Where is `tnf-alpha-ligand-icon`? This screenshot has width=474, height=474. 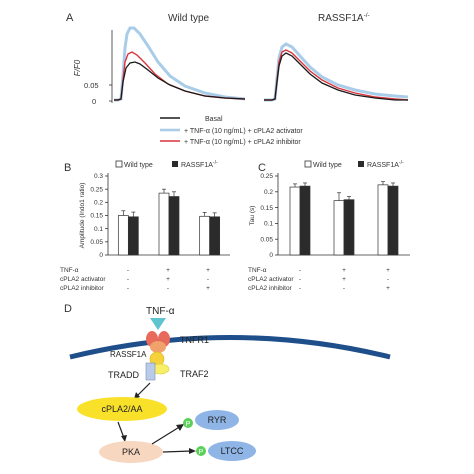 tnf-alpha-ligand-icon is located at coordinates (158, 324).